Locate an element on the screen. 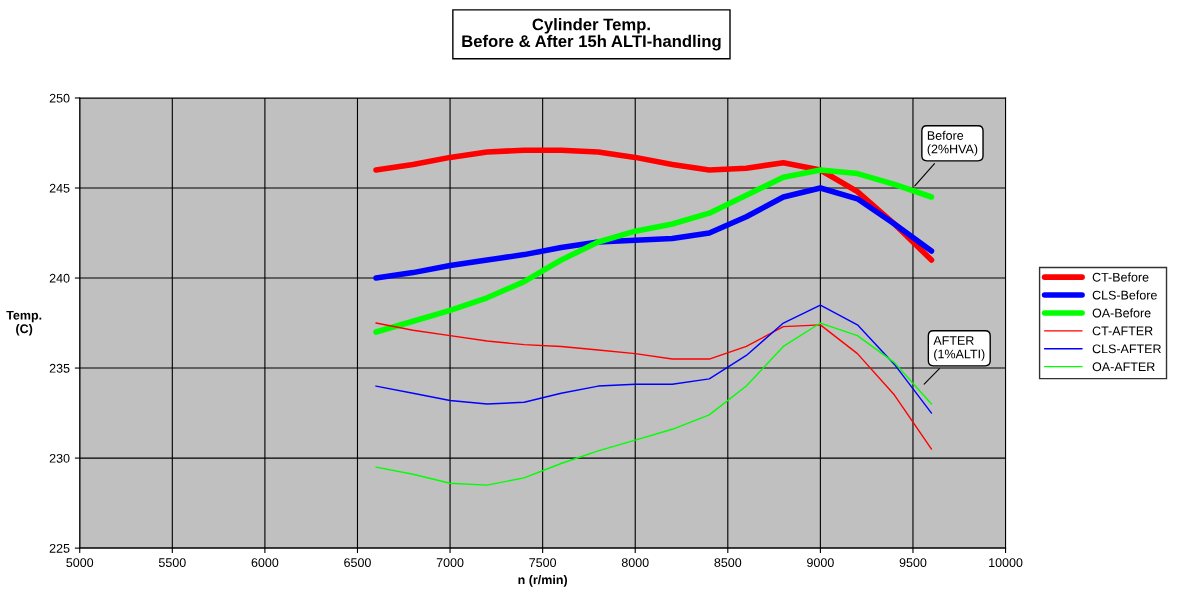  x-tick-label: 8000 is located at coordinates (635, 563).